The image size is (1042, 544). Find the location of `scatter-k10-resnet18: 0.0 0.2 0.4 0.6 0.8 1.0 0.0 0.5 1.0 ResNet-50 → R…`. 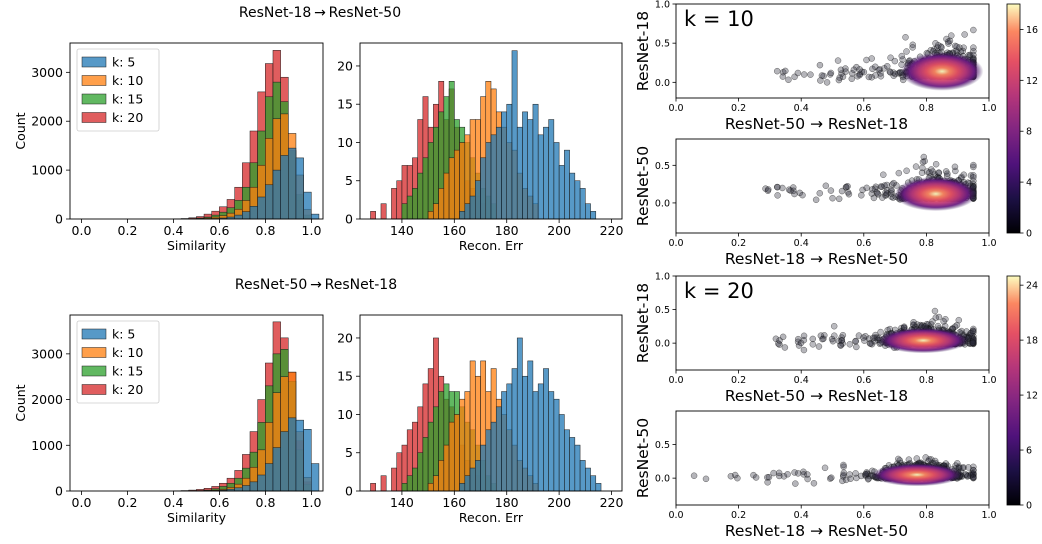

scatter-k10-resnet18: 0.0 0.2 0.4 0.6 0.8 1.0 0.0 0.5 1.0 ResNet-50 → R… is located at coordinates (815, 66).